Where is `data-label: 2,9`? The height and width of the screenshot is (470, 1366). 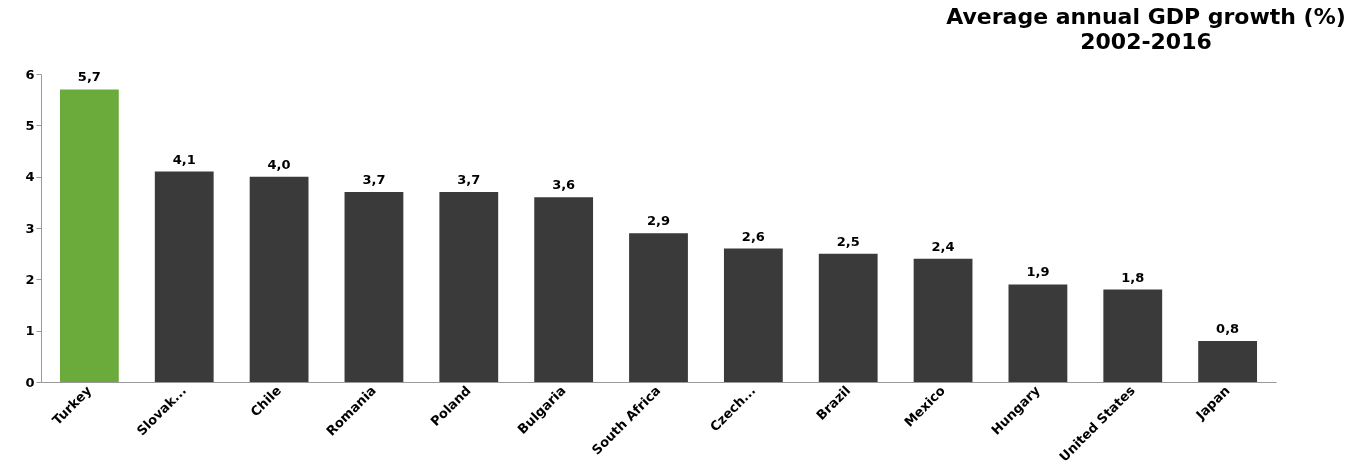 data-label: 2,9 is located at coordinates (658, 221).